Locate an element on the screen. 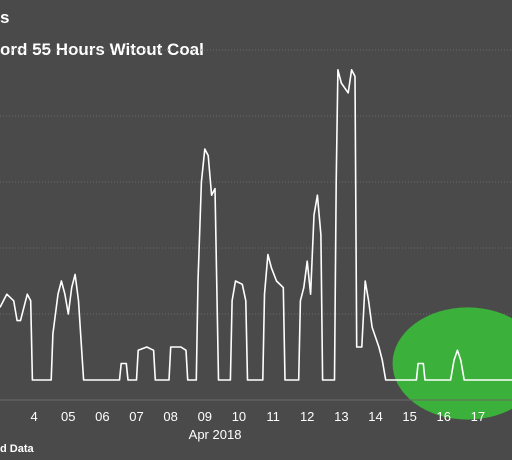 The height and width of the screenshot is (460, 512). x-tick-label: 15 is located at coordinates (409, 416).